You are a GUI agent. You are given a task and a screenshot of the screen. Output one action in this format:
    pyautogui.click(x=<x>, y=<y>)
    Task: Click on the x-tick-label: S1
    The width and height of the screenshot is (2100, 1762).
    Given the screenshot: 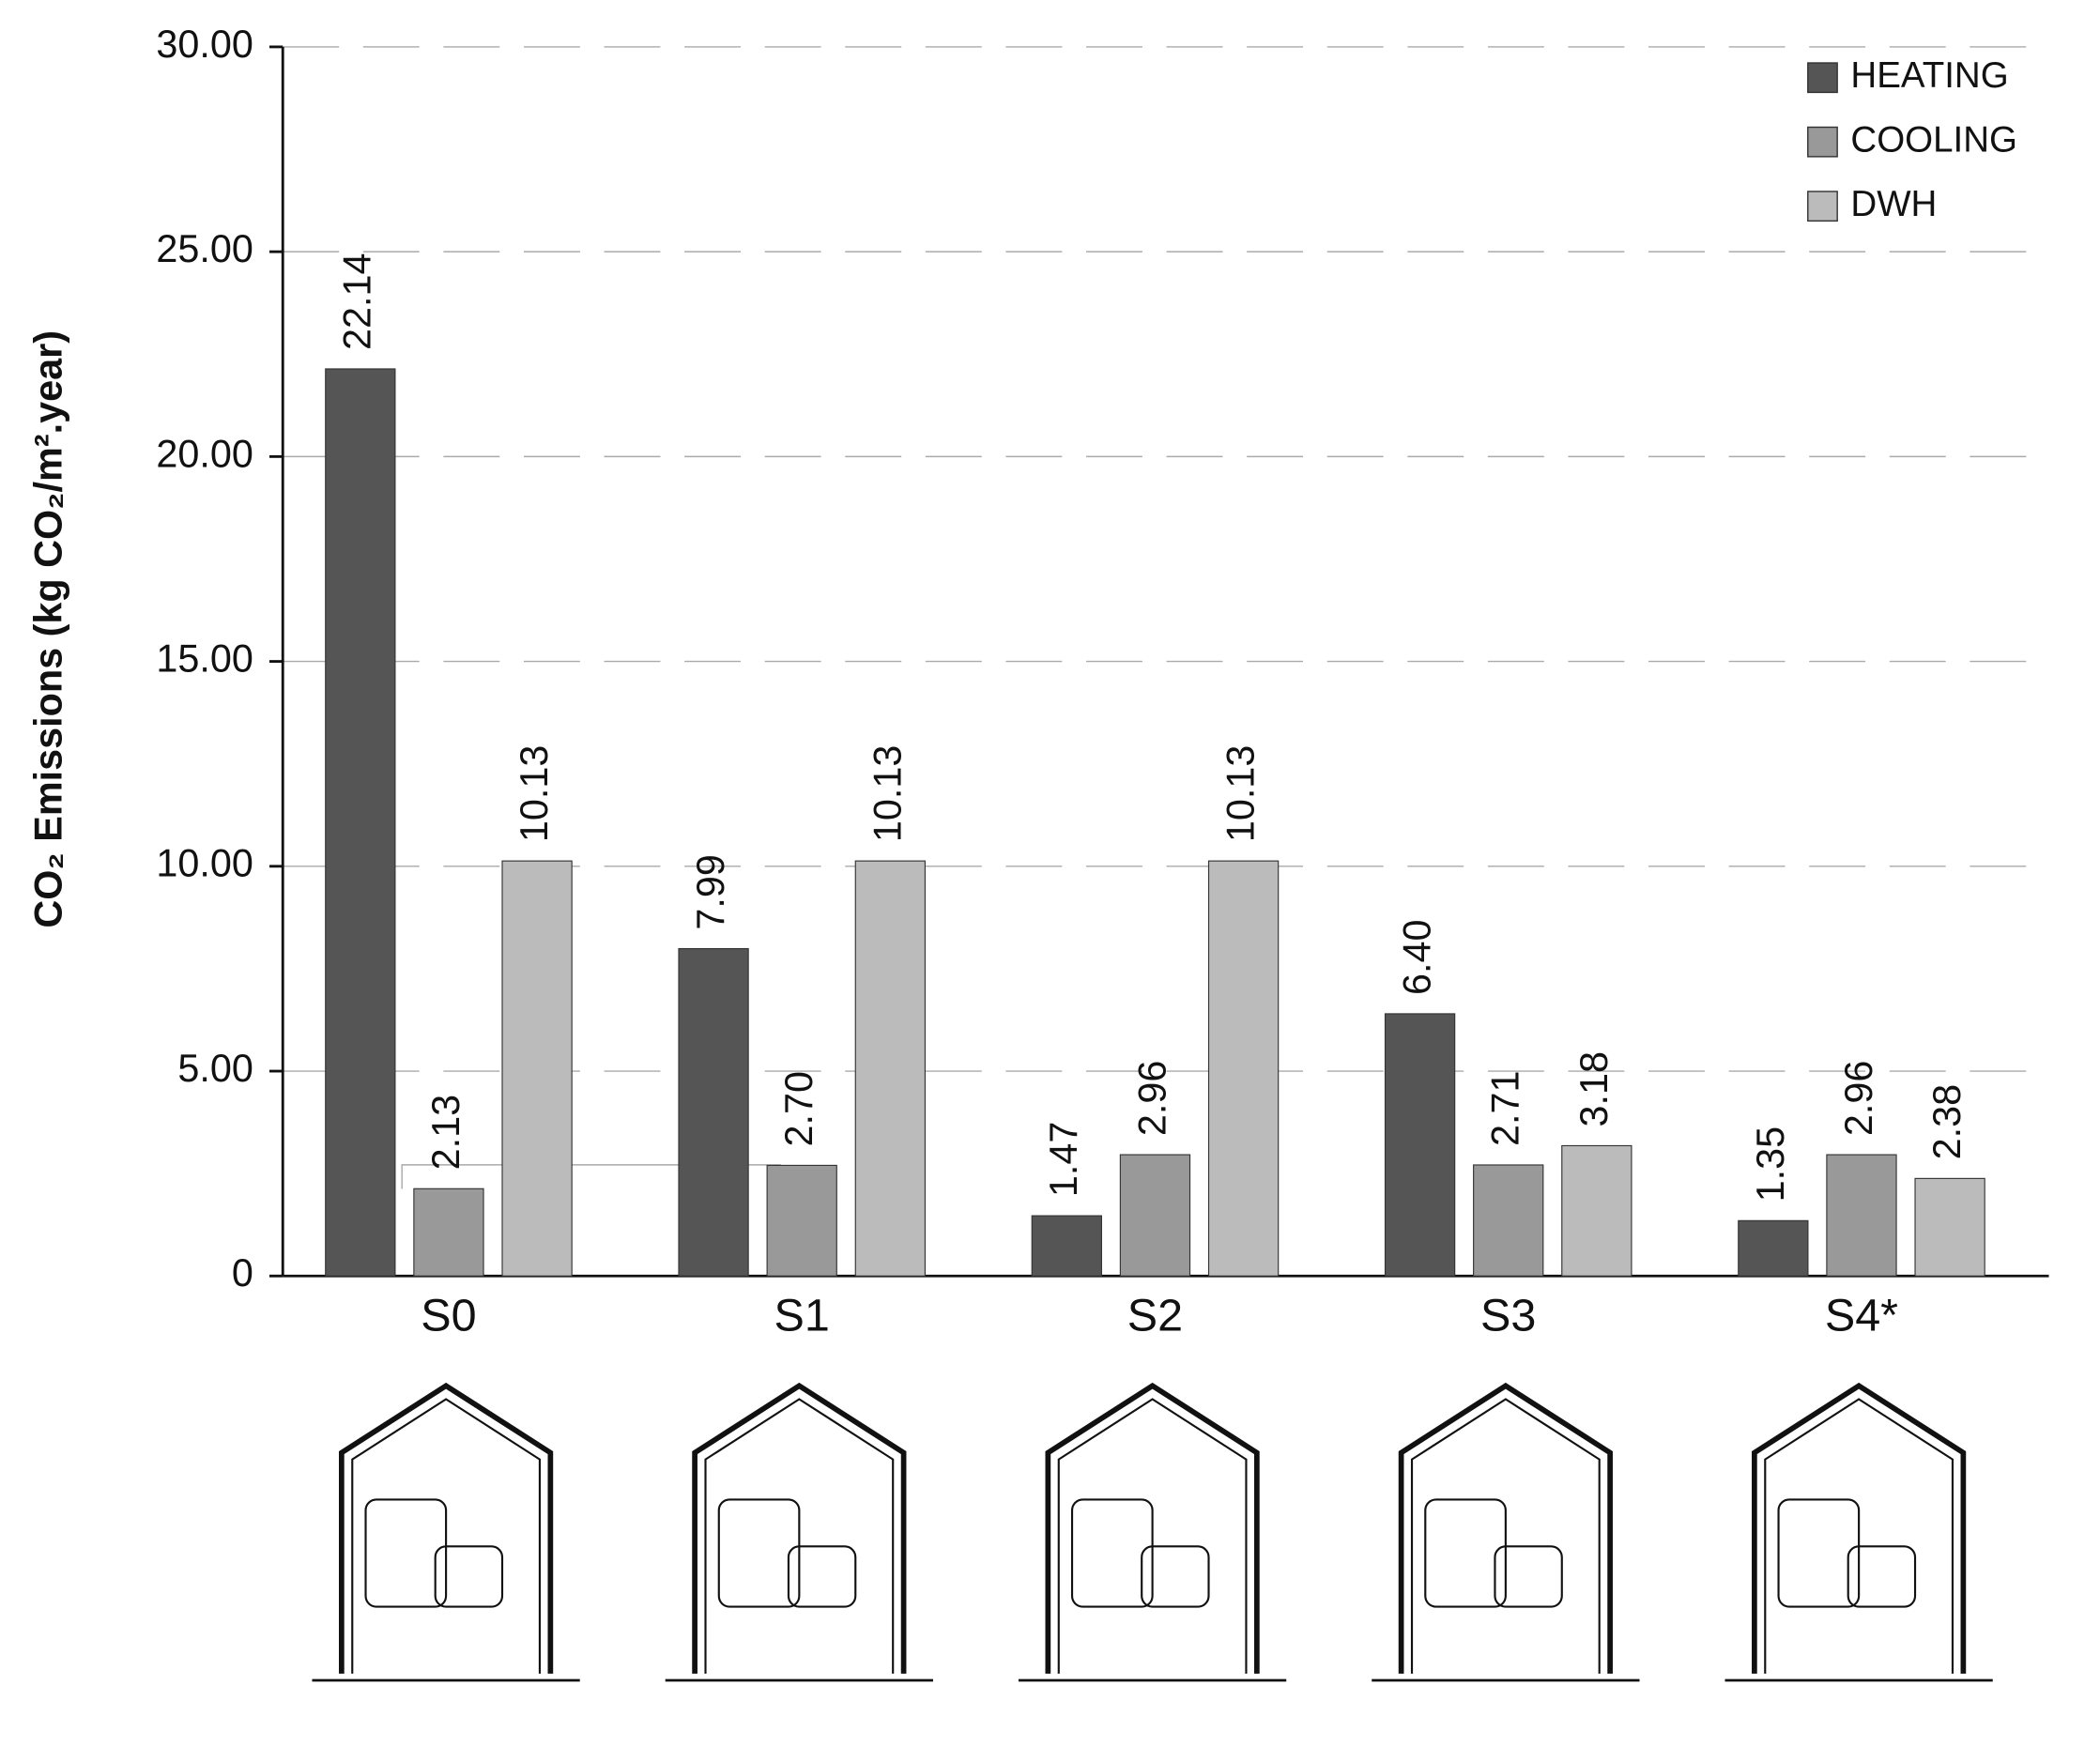 What is the action you would take?
    pyautogui.click(x=802, y=1316)
    